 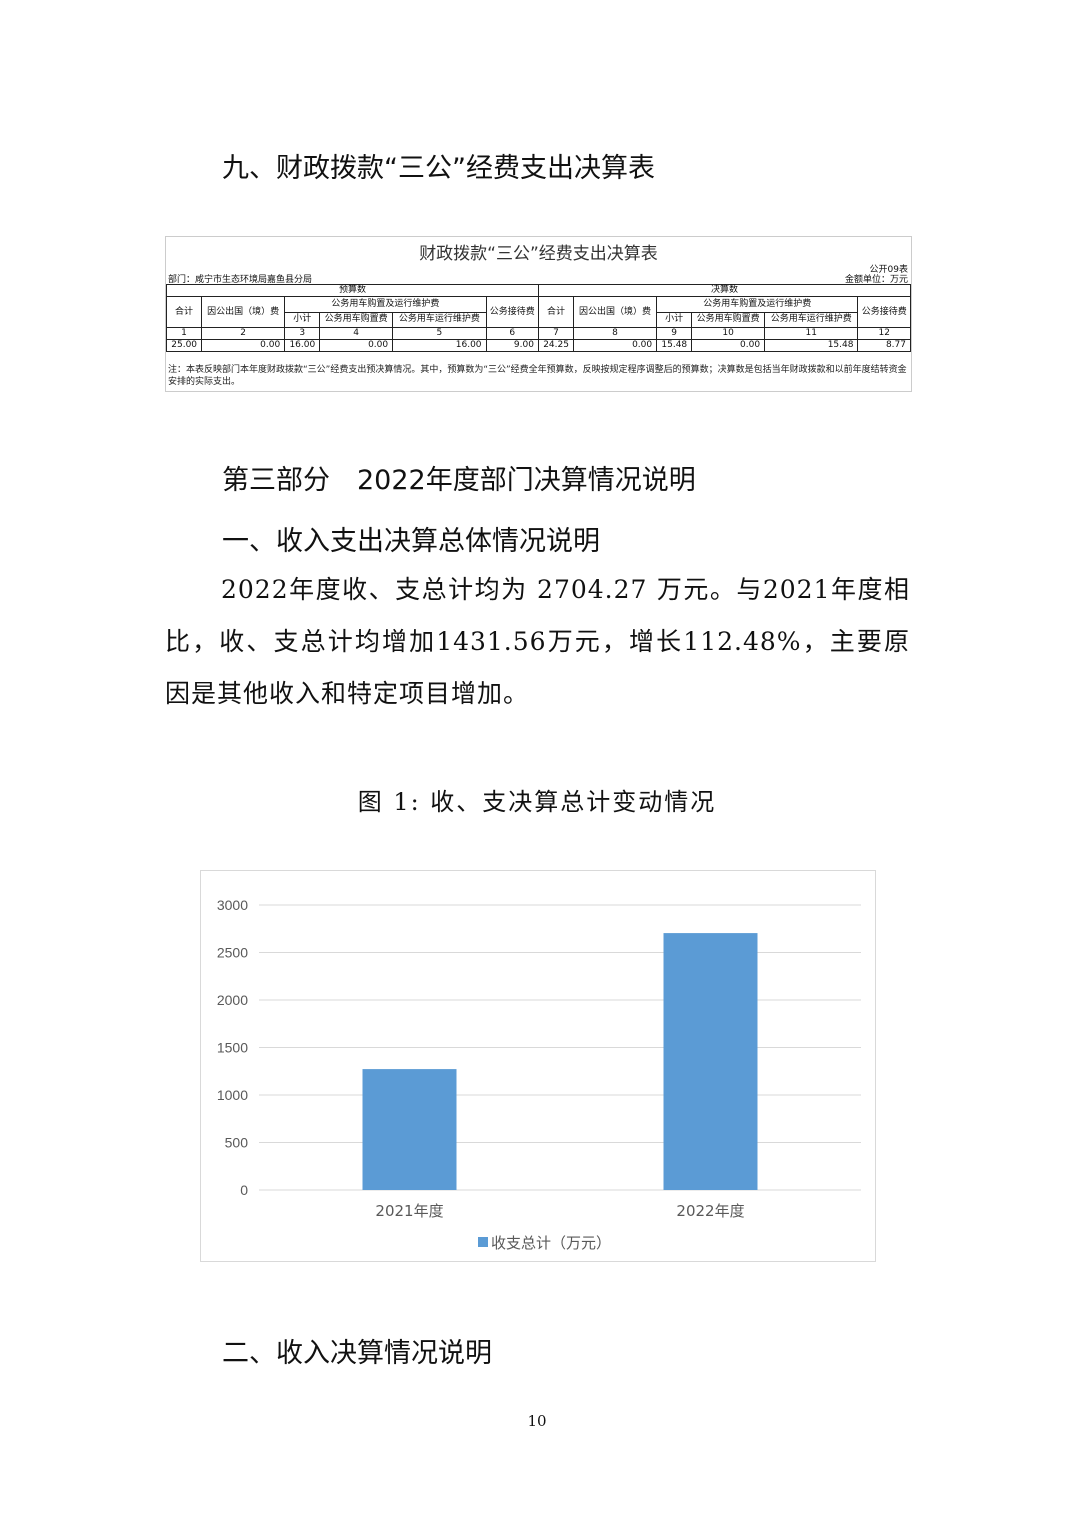 I want to click on table-cell: 24.25, so click(x=555, y=345).